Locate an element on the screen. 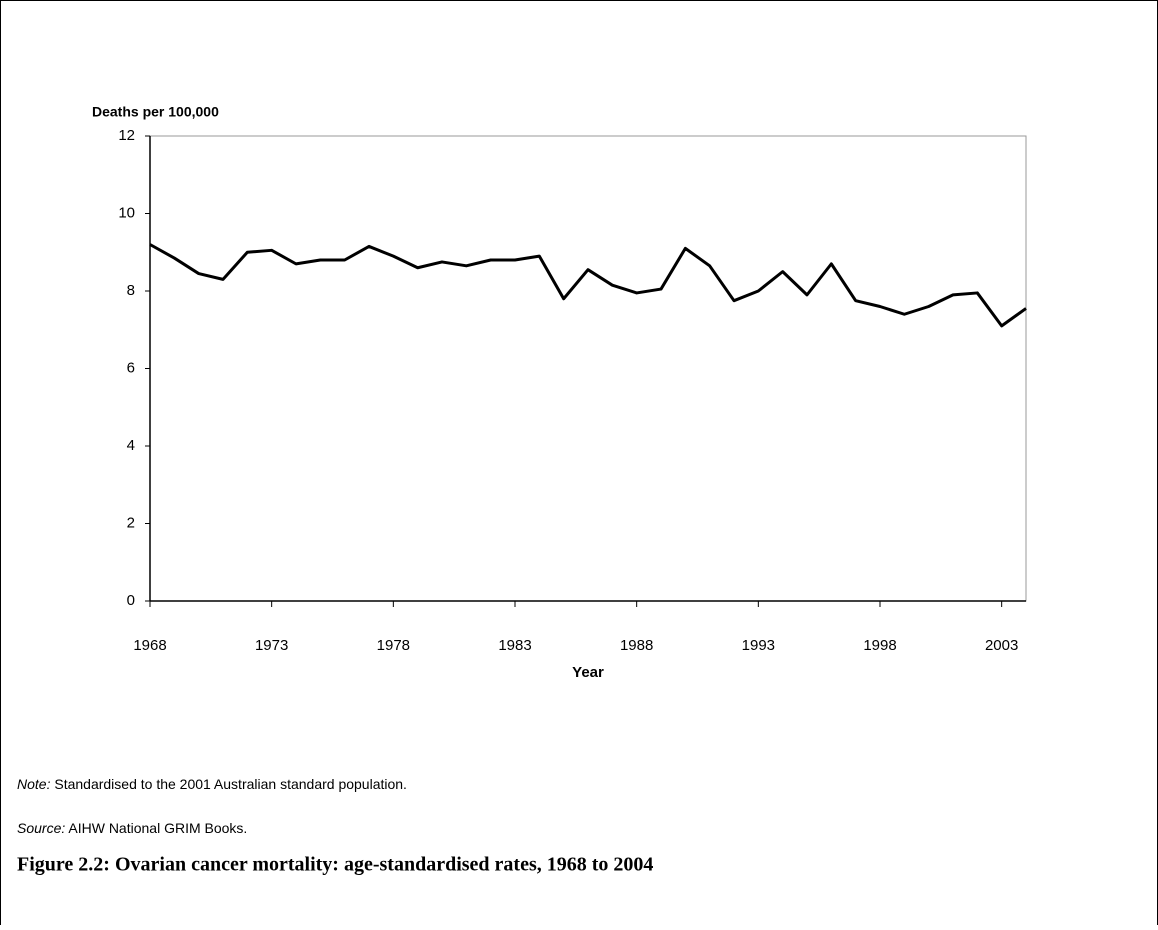  source-label: Source: is located at coordinates (41, 828).